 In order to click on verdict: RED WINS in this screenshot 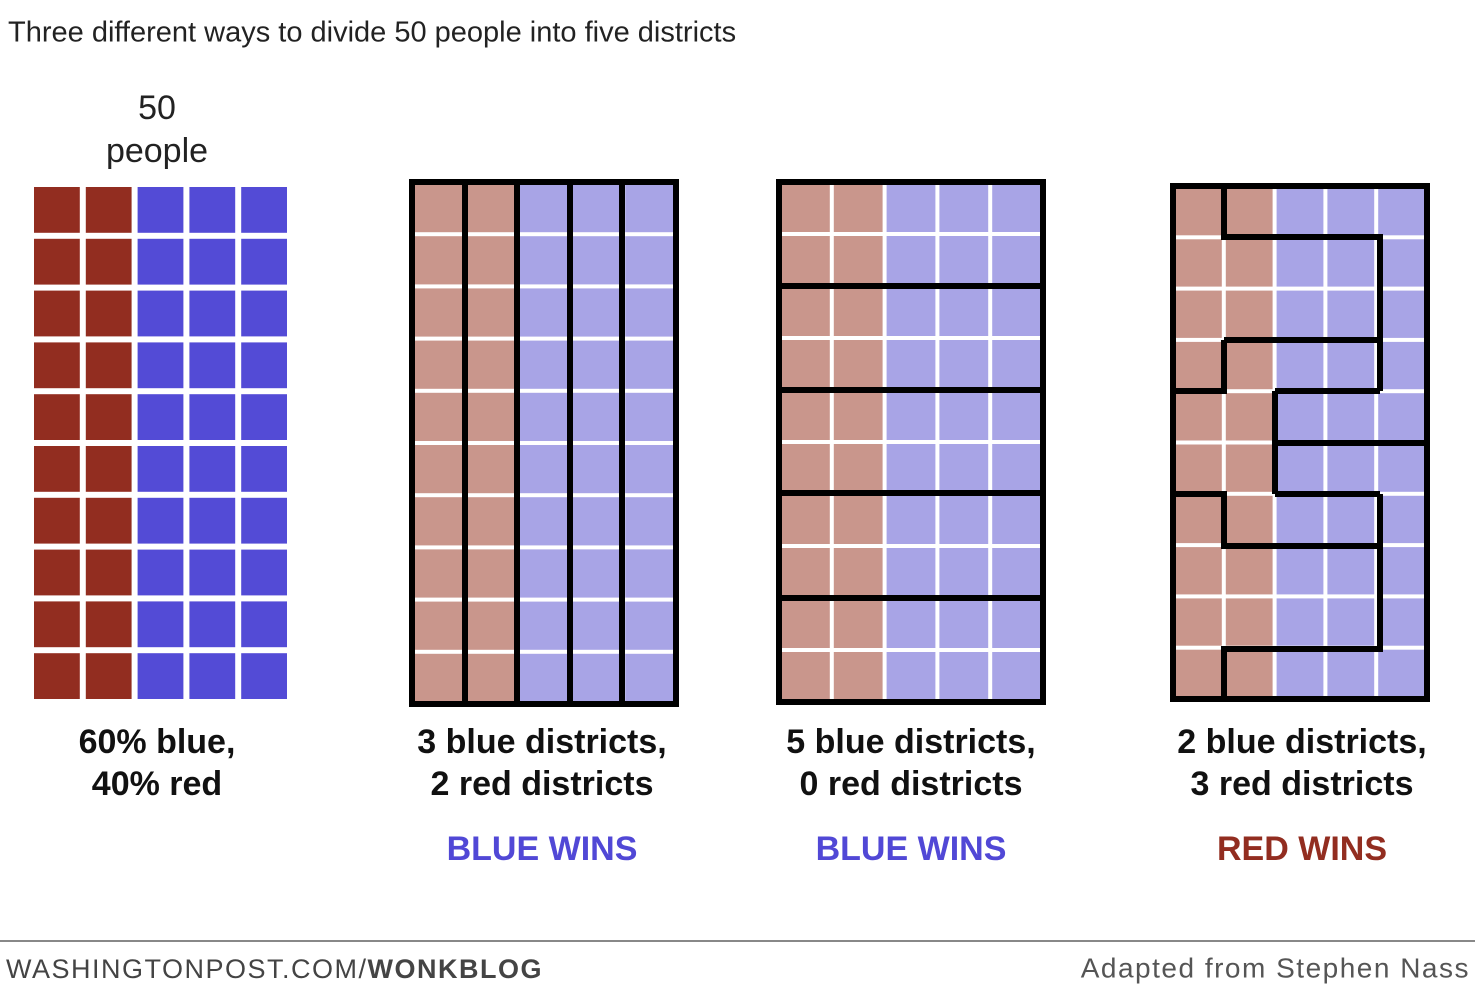, I will do `click(1302, 849)`.